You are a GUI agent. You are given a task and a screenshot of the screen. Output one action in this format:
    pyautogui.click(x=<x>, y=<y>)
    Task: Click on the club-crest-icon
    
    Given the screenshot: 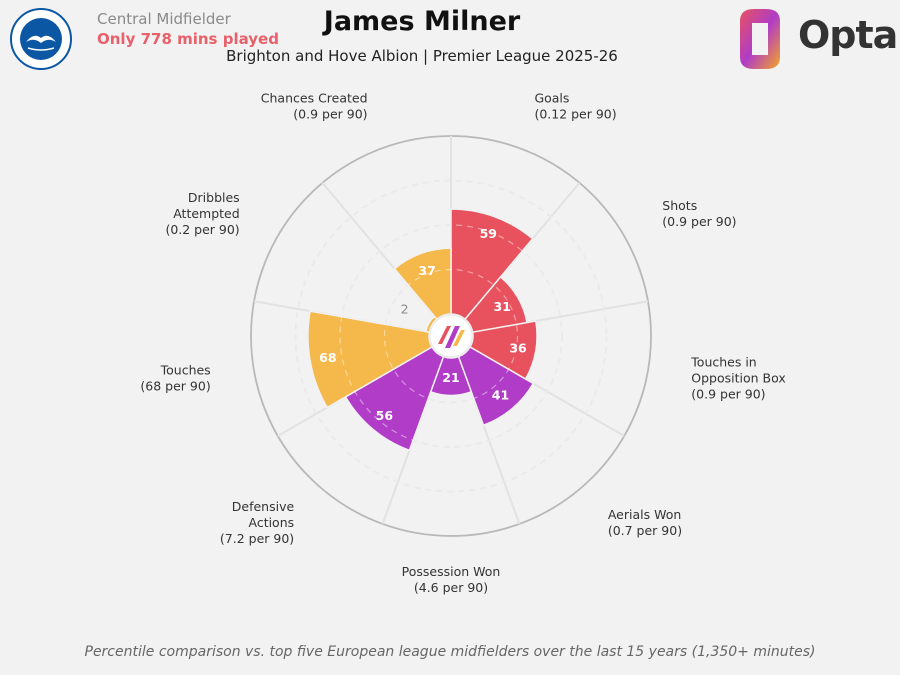 What is the action you would take?
    pyautogui.click(x=41, y=39)
    